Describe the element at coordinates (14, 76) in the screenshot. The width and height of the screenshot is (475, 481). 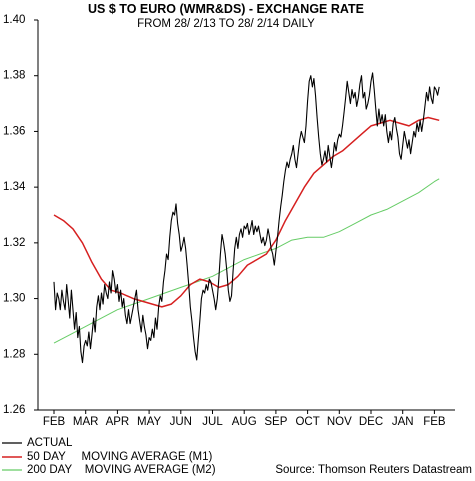
I see `y-tick-label: 1.38` at that location.